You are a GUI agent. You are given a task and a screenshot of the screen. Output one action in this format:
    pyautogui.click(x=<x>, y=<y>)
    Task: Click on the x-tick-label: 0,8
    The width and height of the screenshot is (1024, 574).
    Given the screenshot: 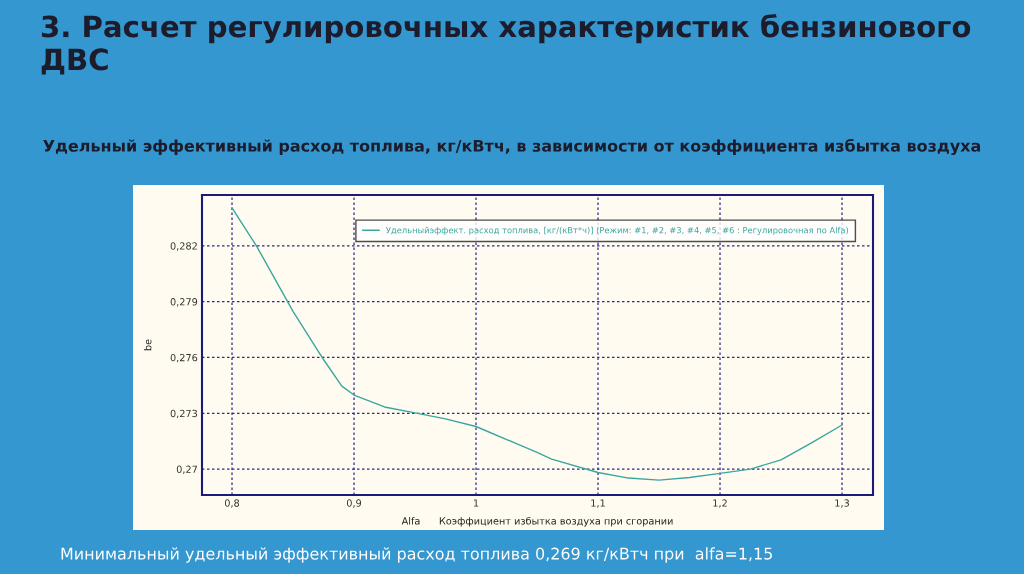 What is the action you would take?
    pyautogui.click(x=232, y=503)
    